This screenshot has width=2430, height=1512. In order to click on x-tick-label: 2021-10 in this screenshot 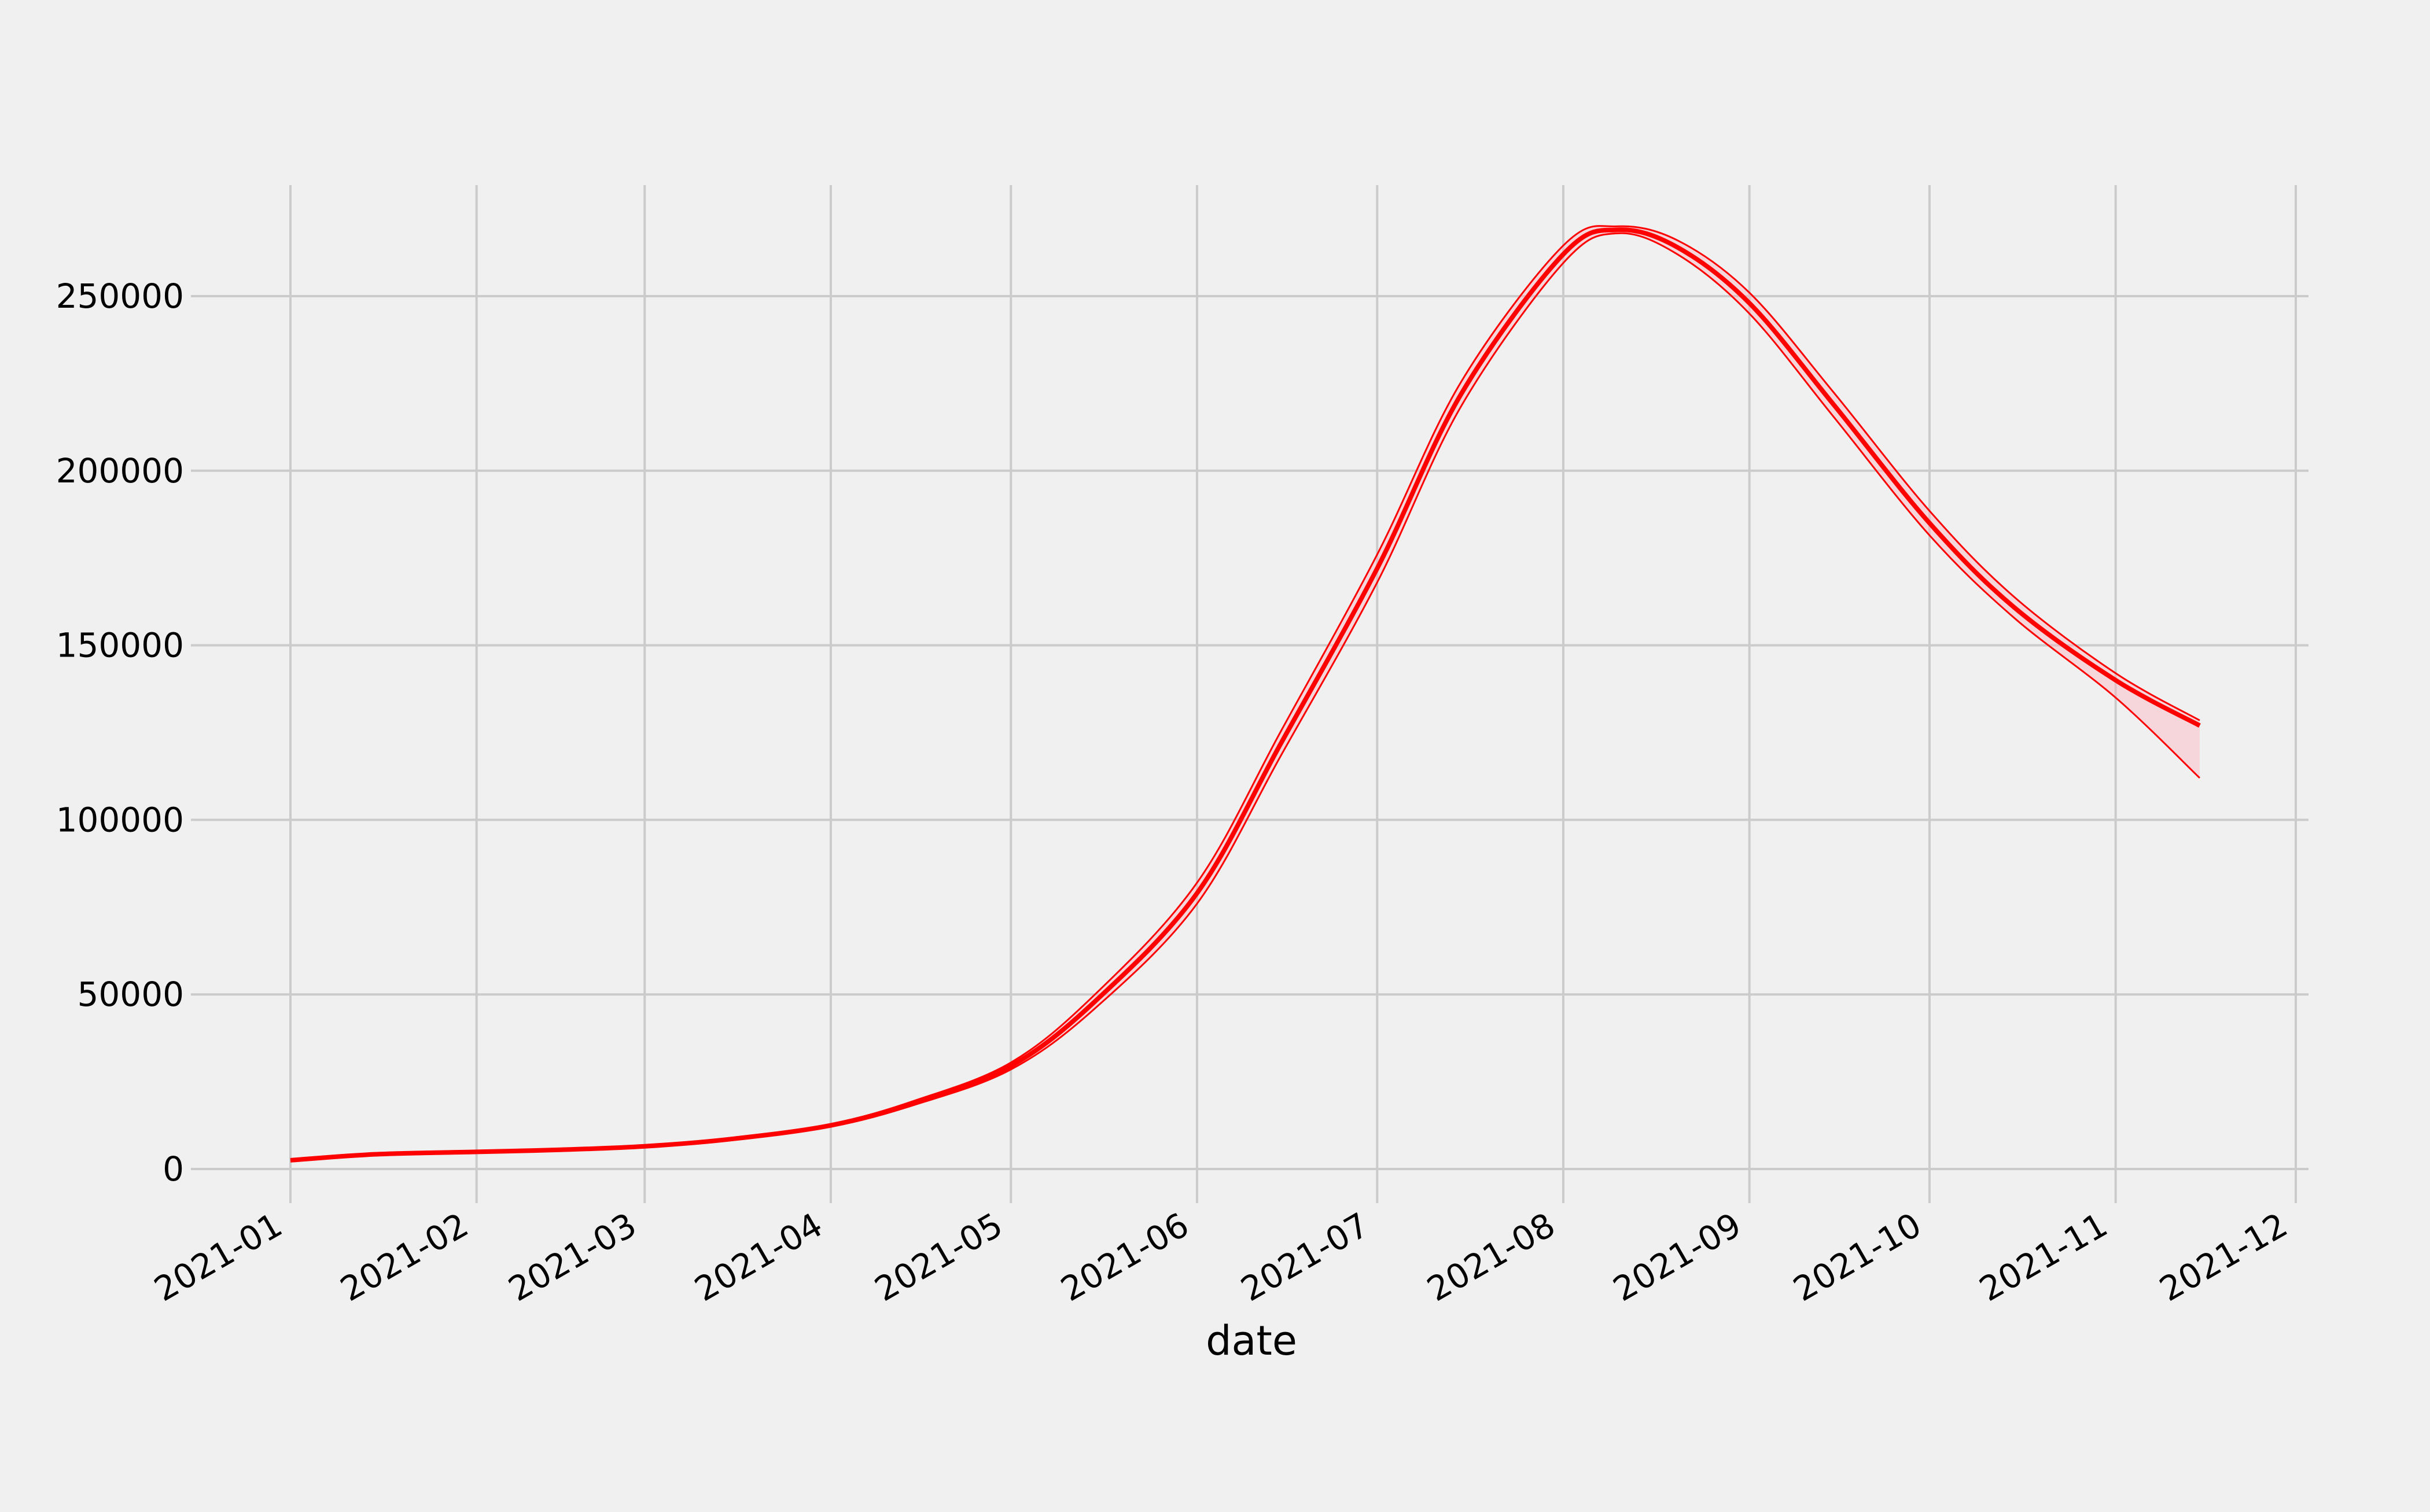, I will do `click(1858, 1257)`.